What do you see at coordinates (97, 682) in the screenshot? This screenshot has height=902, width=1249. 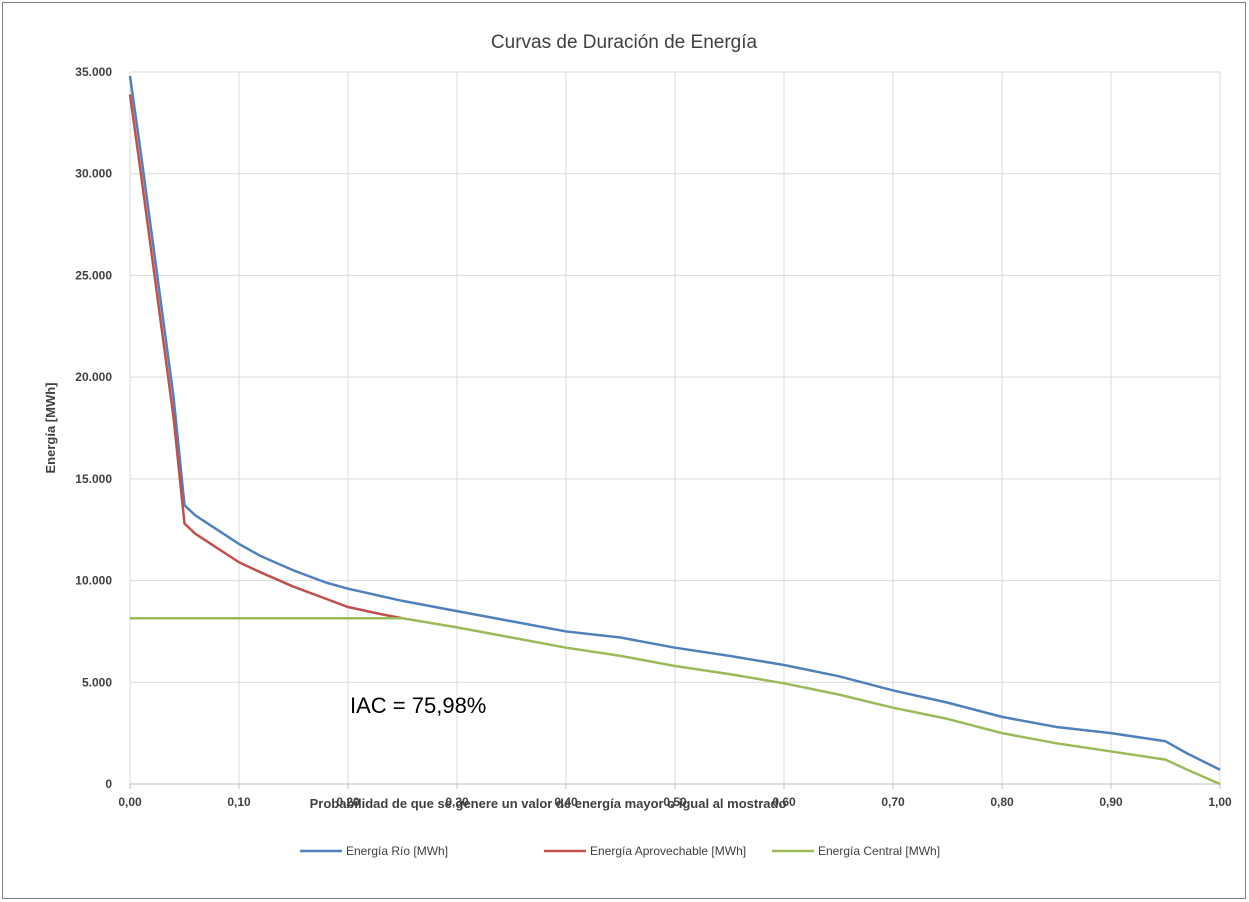 I see `y-tick-label: 5.000` at bounding box center [97, 682].